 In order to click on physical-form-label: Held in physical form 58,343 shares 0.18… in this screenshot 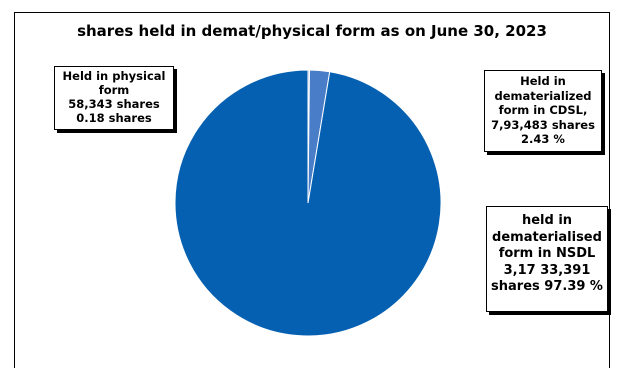, I will do `click(114, 98)`.